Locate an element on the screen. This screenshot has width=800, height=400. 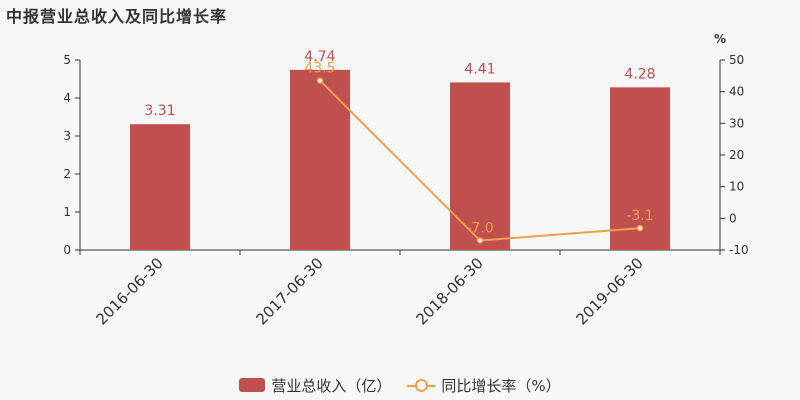
y-tick-label-left: 3 is located at coordinates (67, 136).